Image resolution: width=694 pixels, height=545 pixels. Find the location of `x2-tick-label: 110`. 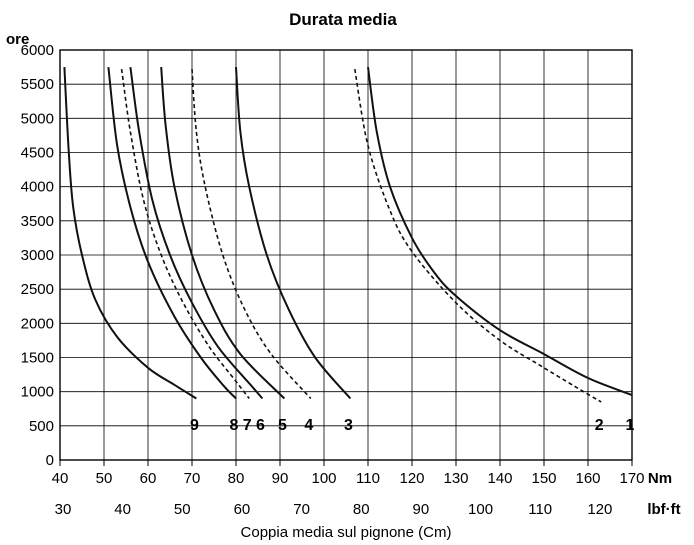

x2-tick-label: 110 is located at coordinates (540, 509).